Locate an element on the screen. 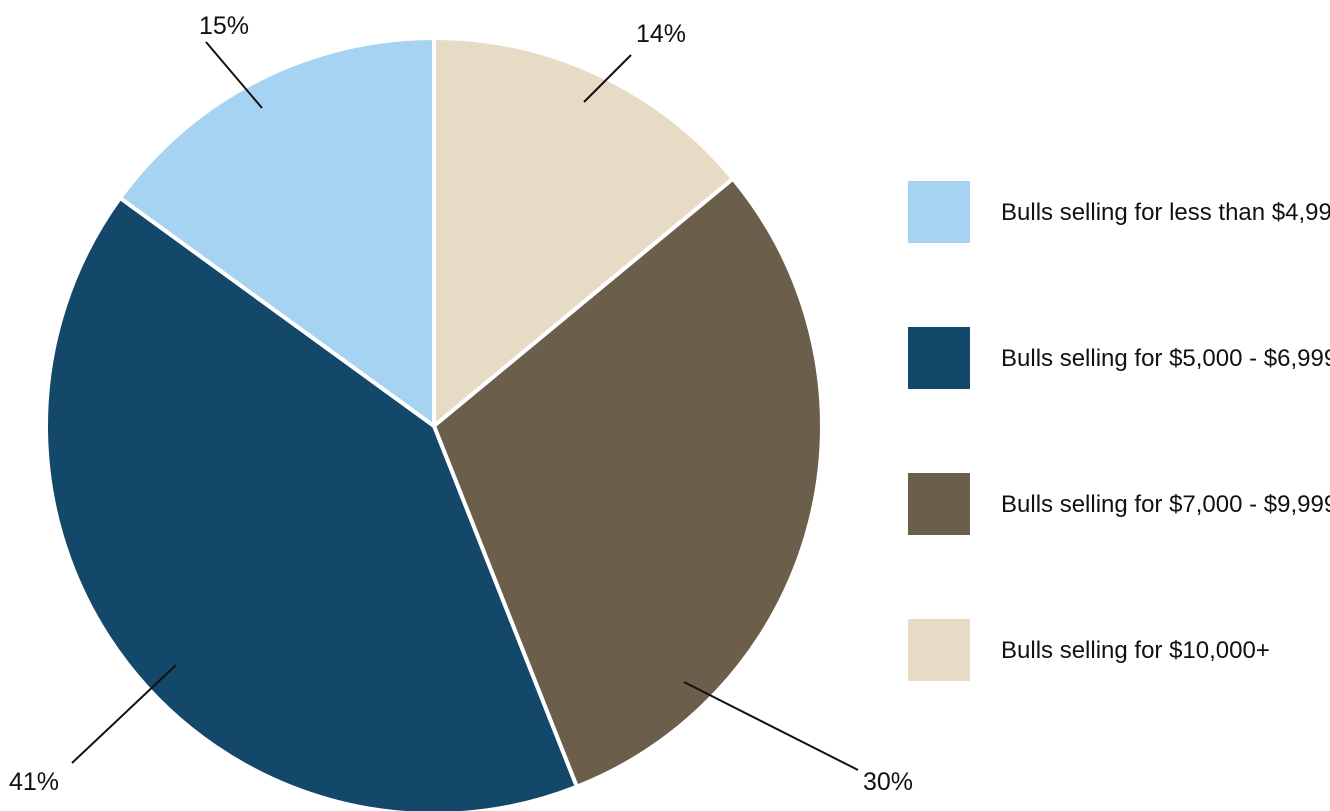 The image size is (1330, 811). percentage-label-4: 14% is located at coordinates (661, 34).